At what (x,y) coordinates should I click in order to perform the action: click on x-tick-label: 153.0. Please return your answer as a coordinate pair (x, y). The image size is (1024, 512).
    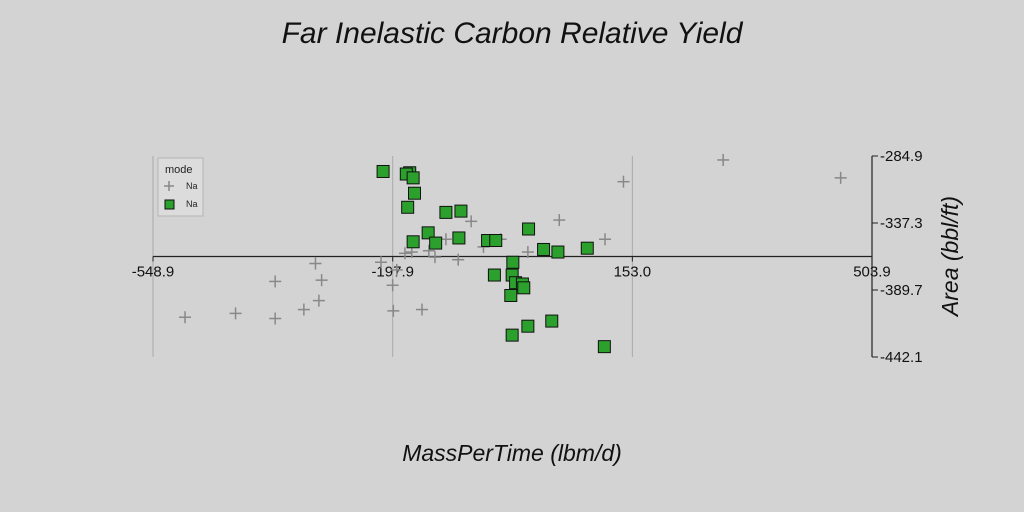
    Looking at the image, I should click on (633, 272).